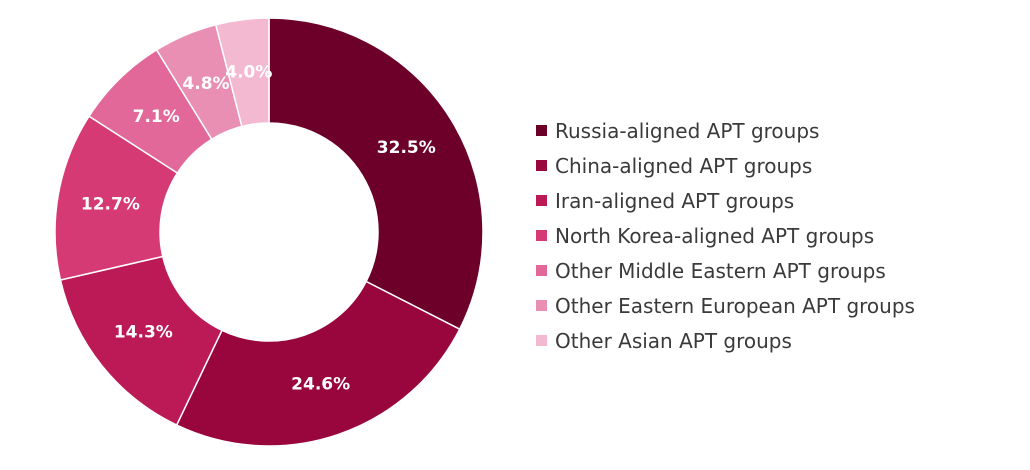 This screenshot has height=470, width=1030. Describe the element at coordinates (406, 148) in the screenshot. I see `slice-value-label: 32.5%` at that location.